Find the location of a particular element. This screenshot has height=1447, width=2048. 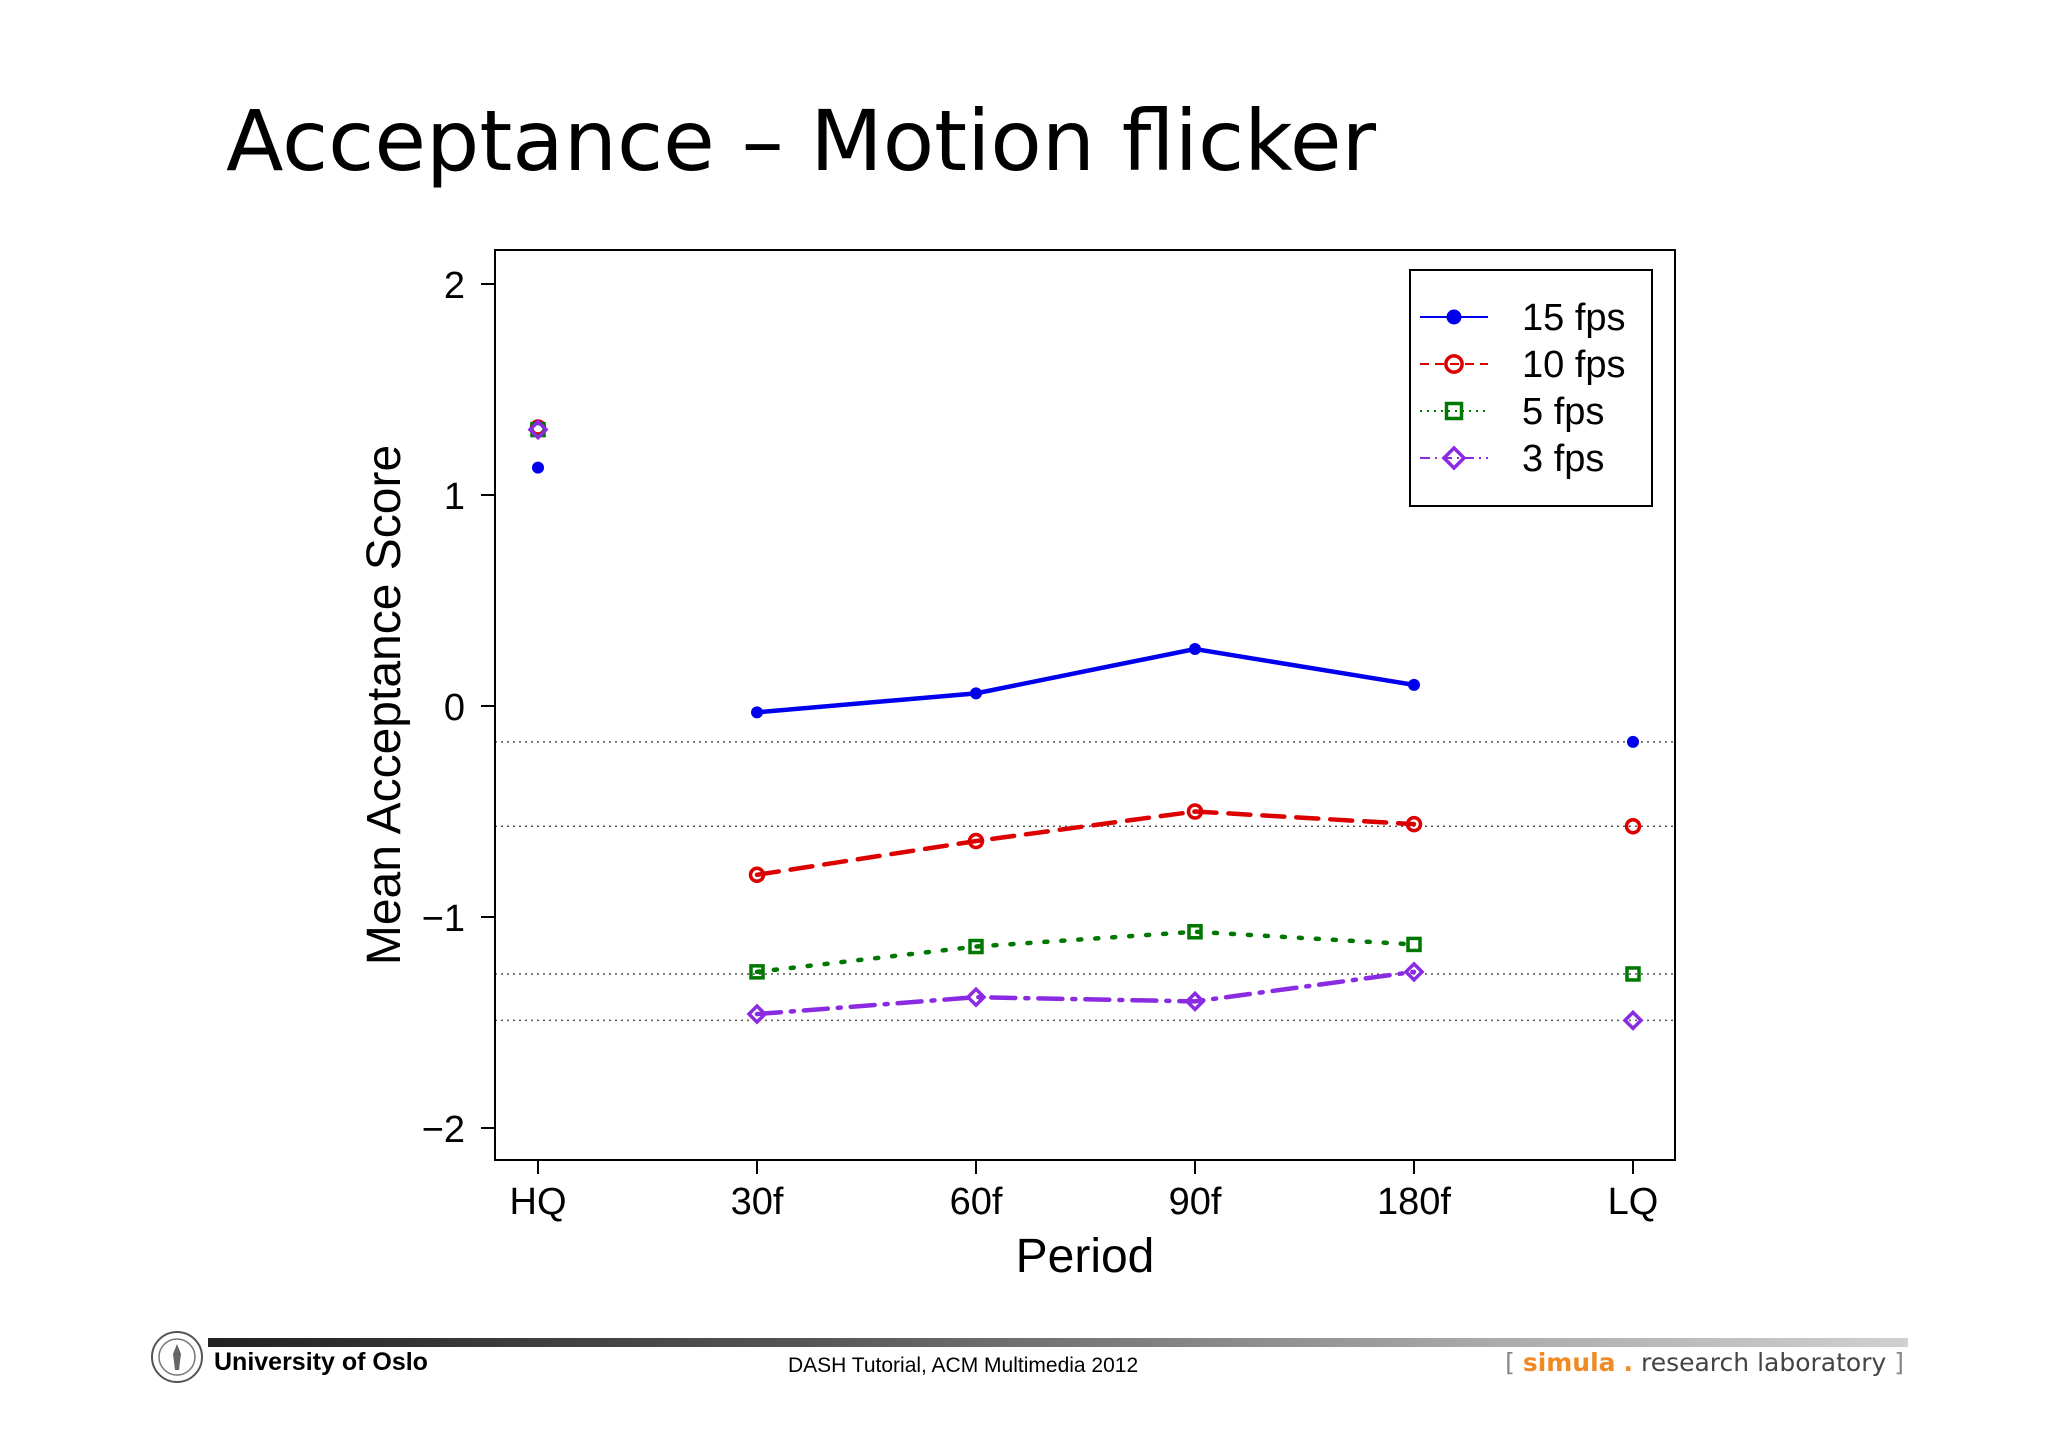

y-axis: −2 −1 0 1 2 is located at coordinates (458, 708).